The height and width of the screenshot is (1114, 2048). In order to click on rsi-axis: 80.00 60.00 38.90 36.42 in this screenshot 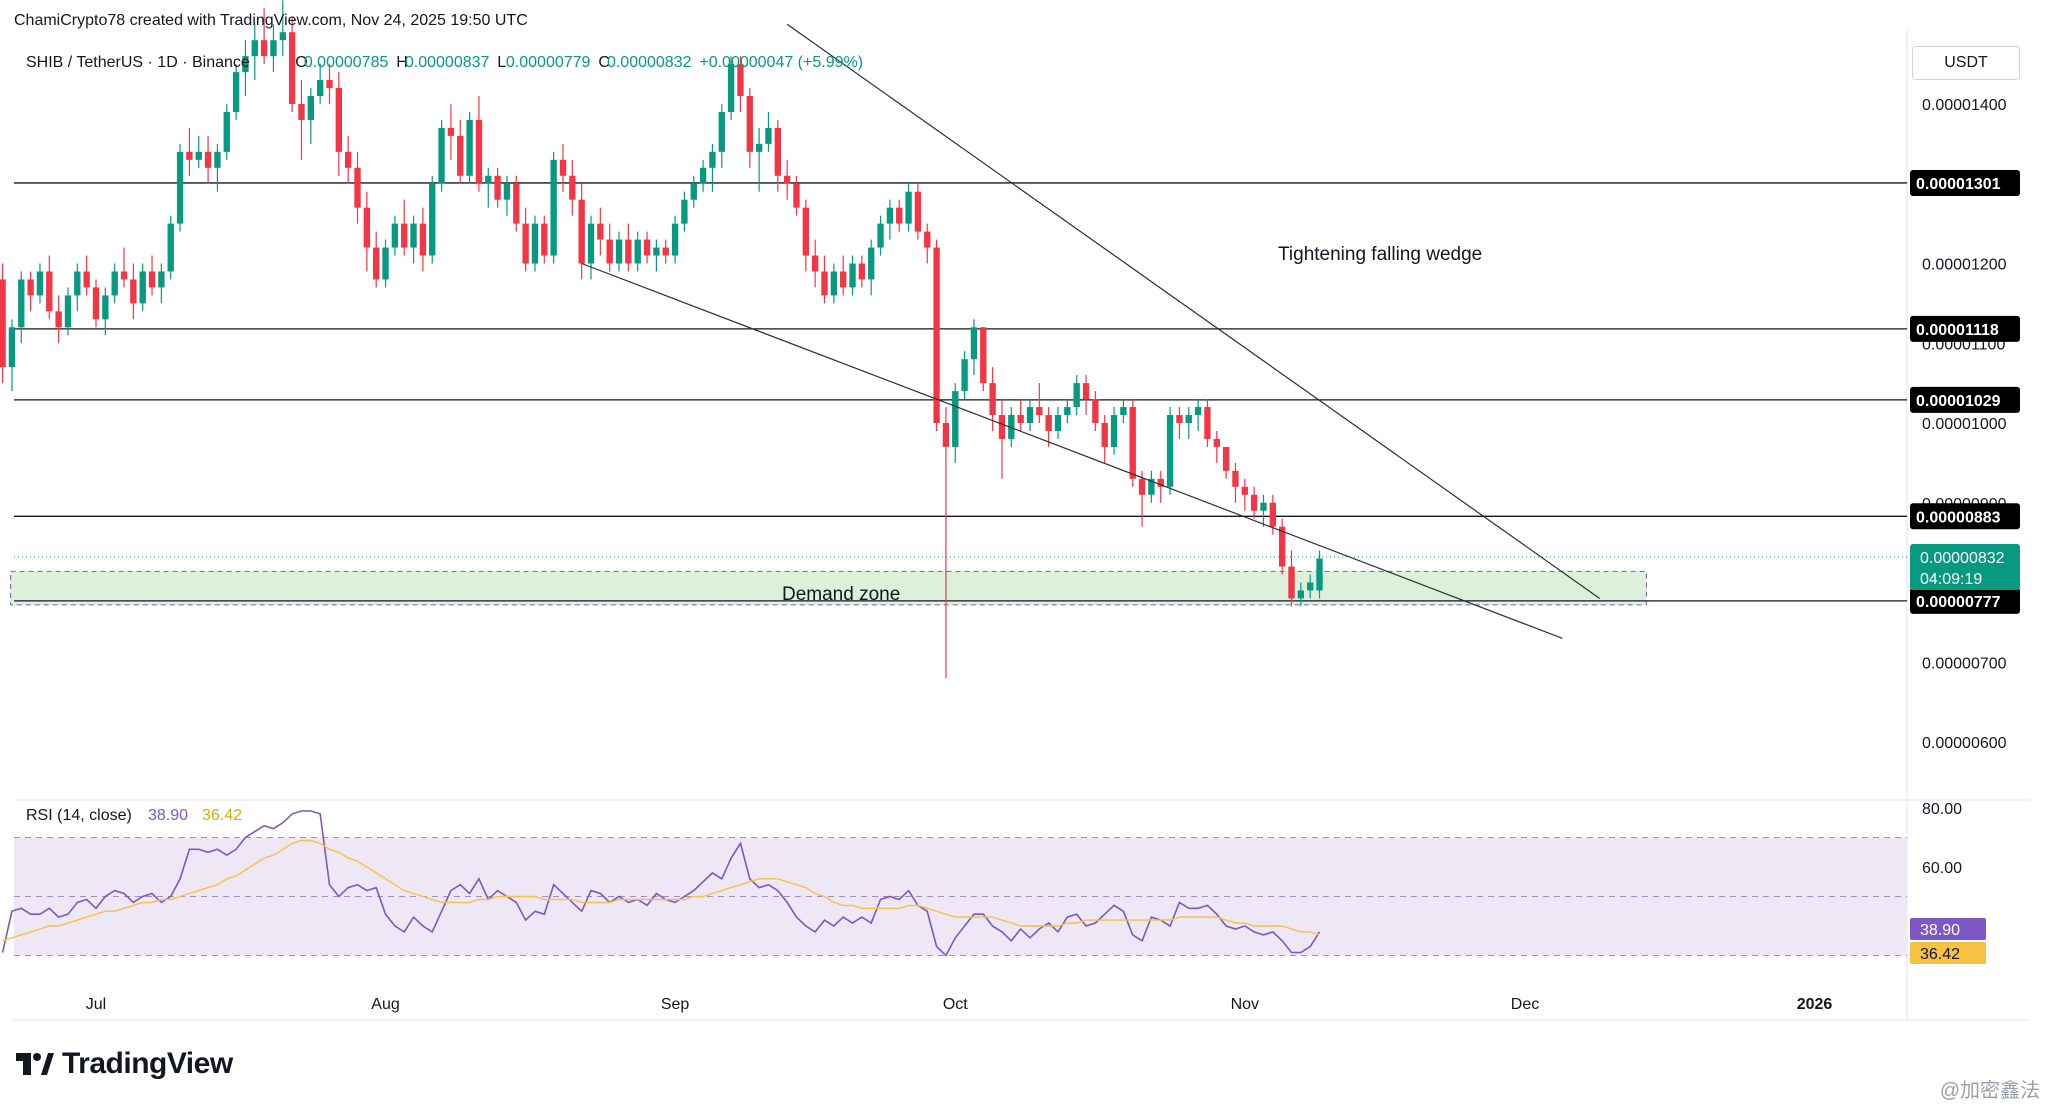, I will do `click(1948, 882)`.